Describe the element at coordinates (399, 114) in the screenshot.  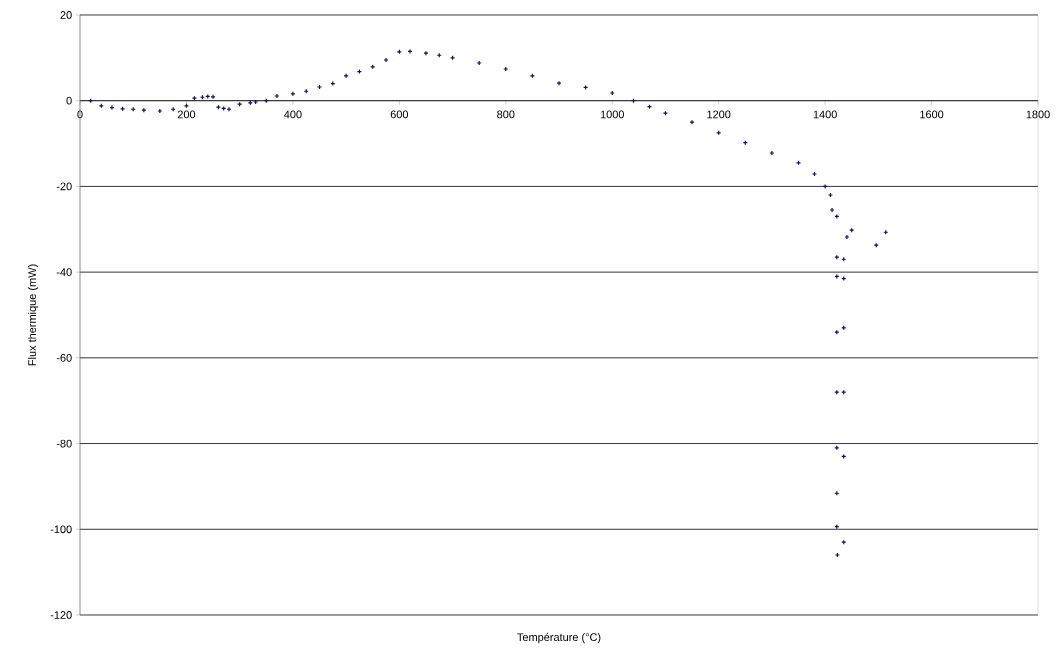
I see `x-tick-label: 600` at that location.